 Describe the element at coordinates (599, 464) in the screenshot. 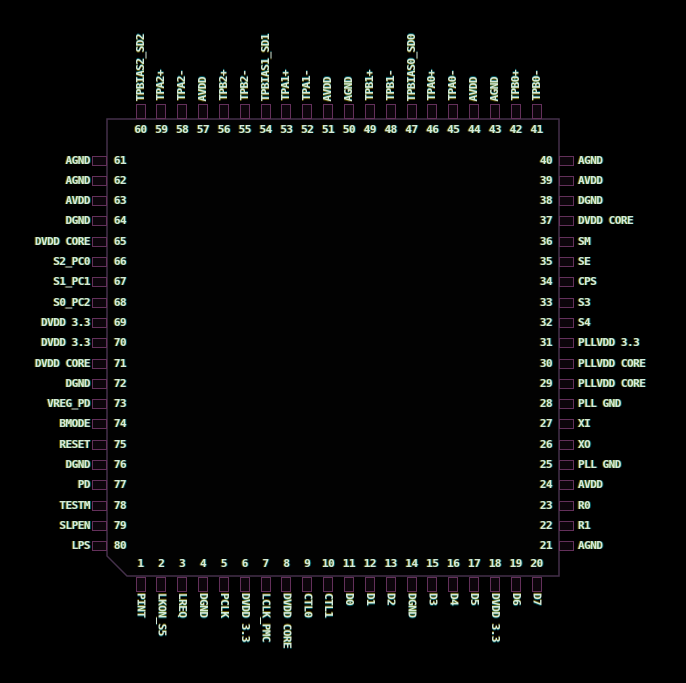

I see `pin-label: PLL GND` at that location.